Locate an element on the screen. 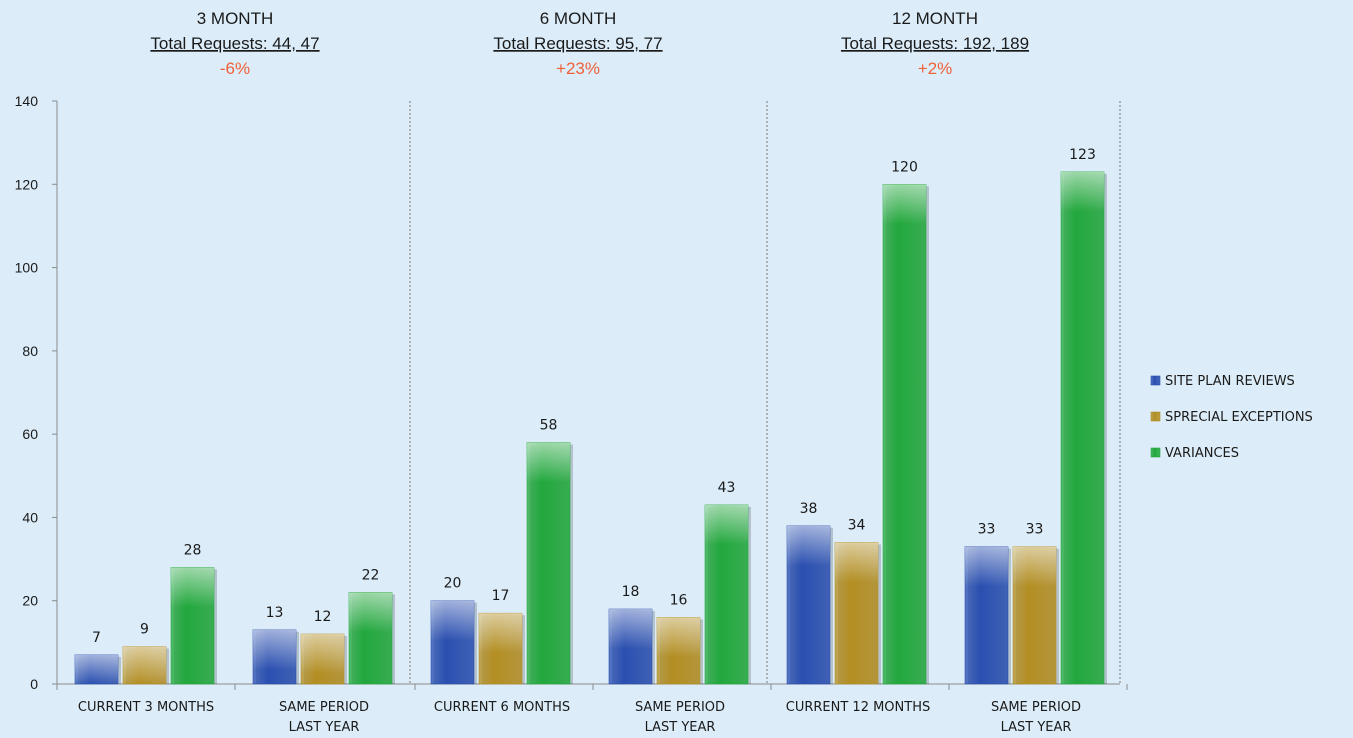 The height and width of the screenshot is (738, 1353). data-label: 16 is located at coordinates (679, 600).